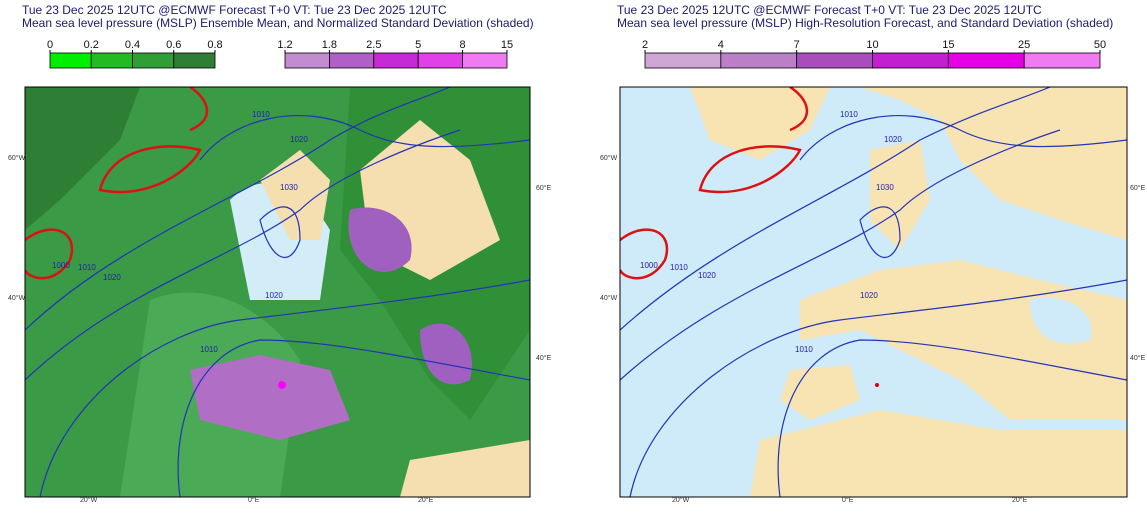  Describe the element at coordinates (418, 45) in the screenshot. I see `colorbar-label: 5` at that location.